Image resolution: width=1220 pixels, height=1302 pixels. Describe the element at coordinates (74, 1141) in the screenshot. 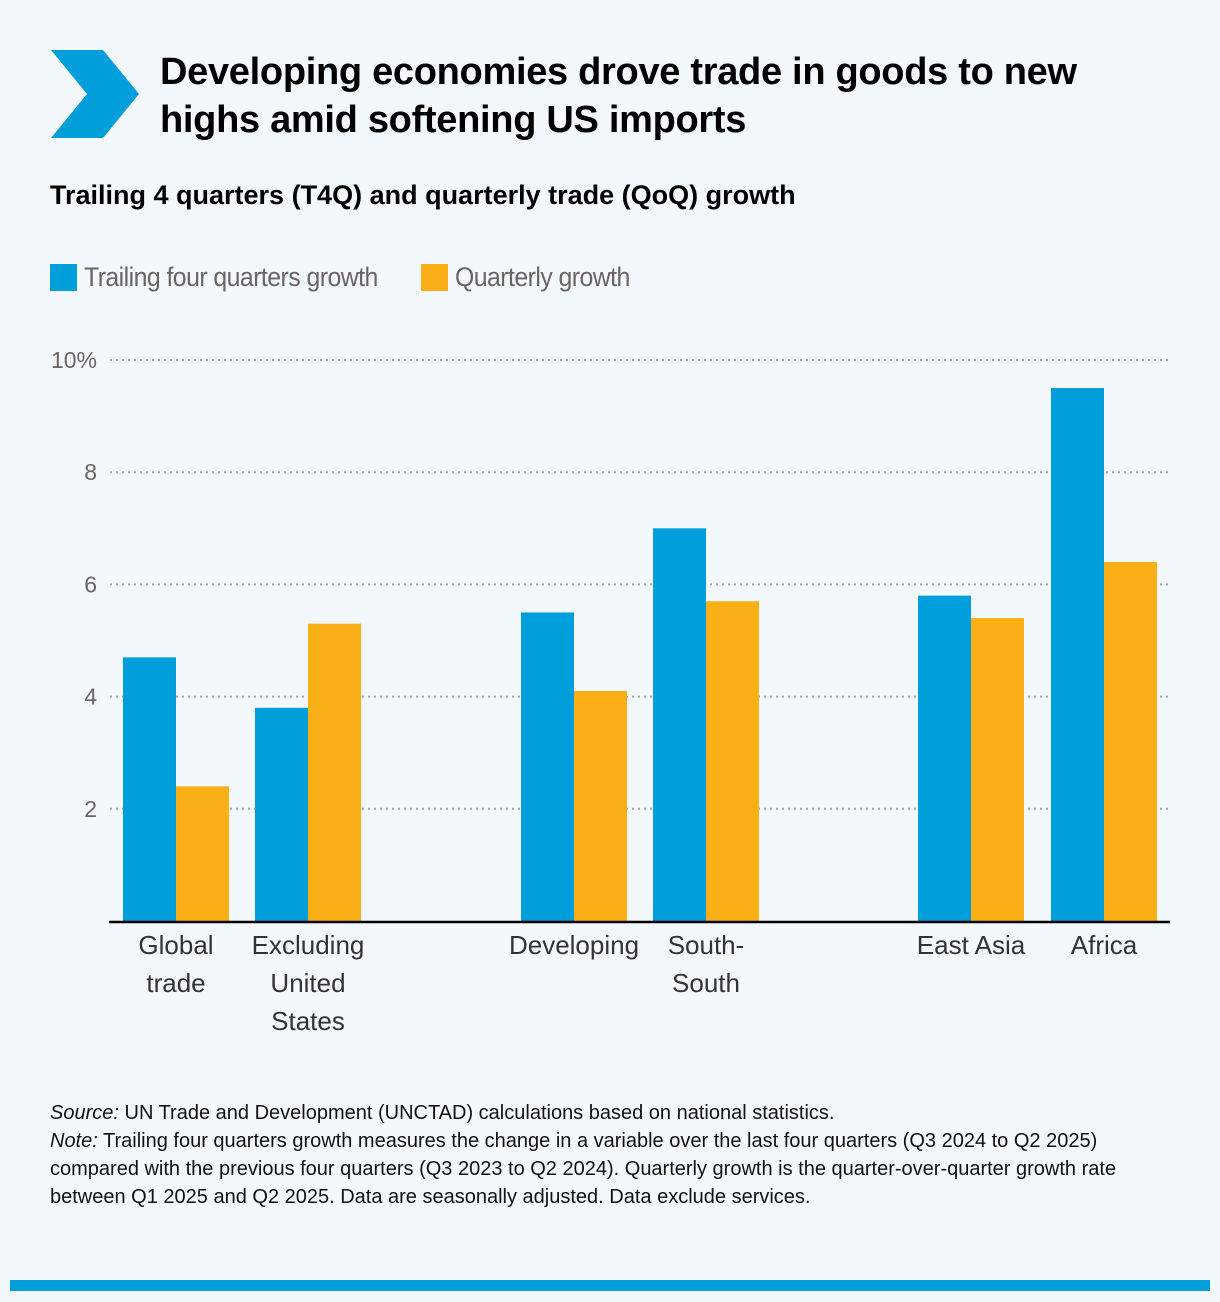

I see `note-label: Note:` at that location.